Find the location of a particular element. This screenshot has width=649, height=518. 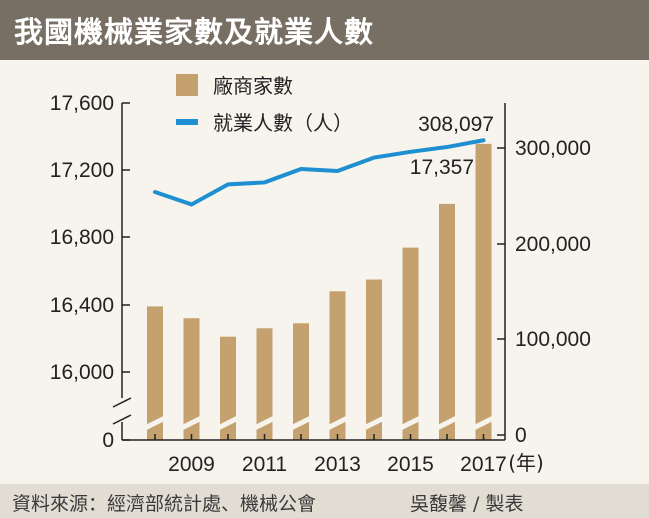

left-tick-label-0: 17,600 is located at coordinates (82, 103).